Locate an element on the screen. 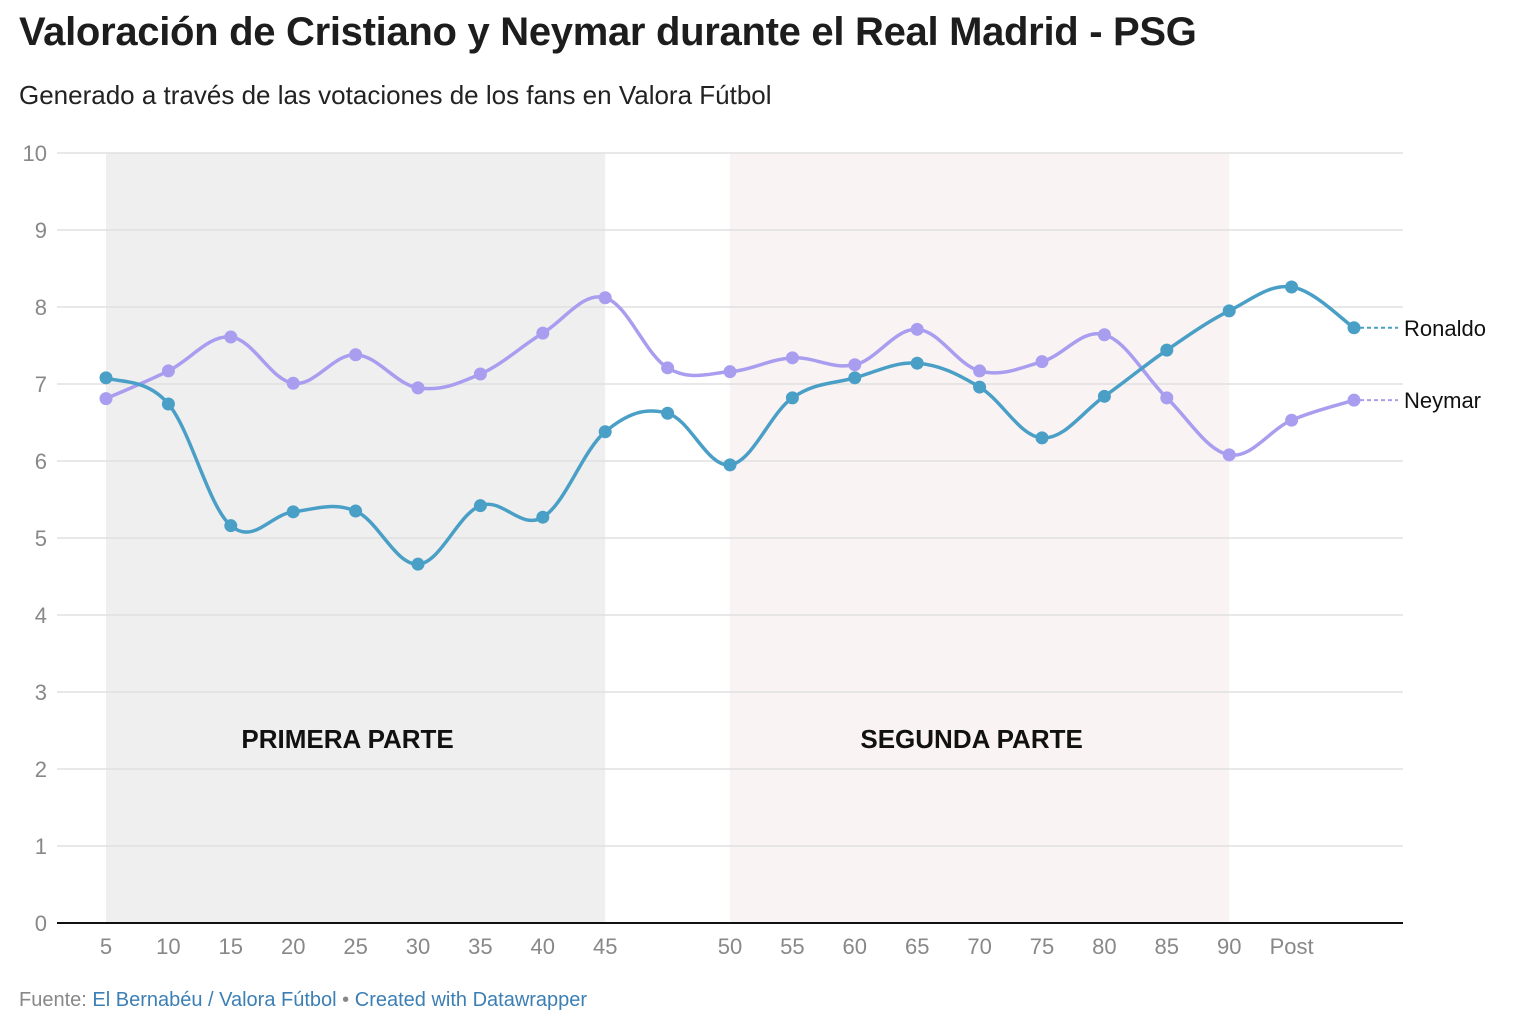 The height and width of the screenshot is (1030, 1528). y-tick-label: 8 is located at coordinates (41, 307).